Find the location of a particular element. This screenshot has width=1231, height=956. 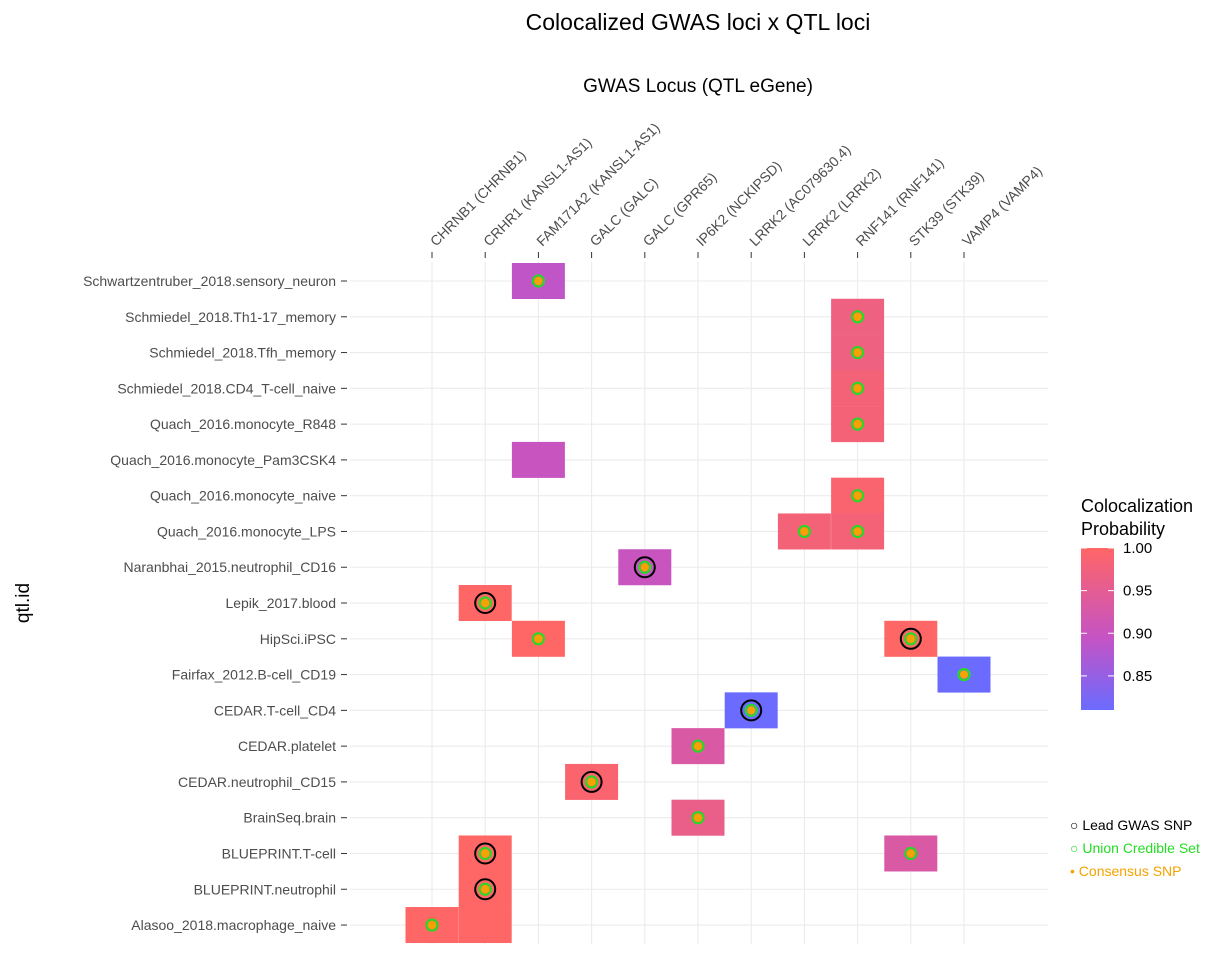

y-tick-label: BrainSeq.brain is located at coordinates (289, 818).